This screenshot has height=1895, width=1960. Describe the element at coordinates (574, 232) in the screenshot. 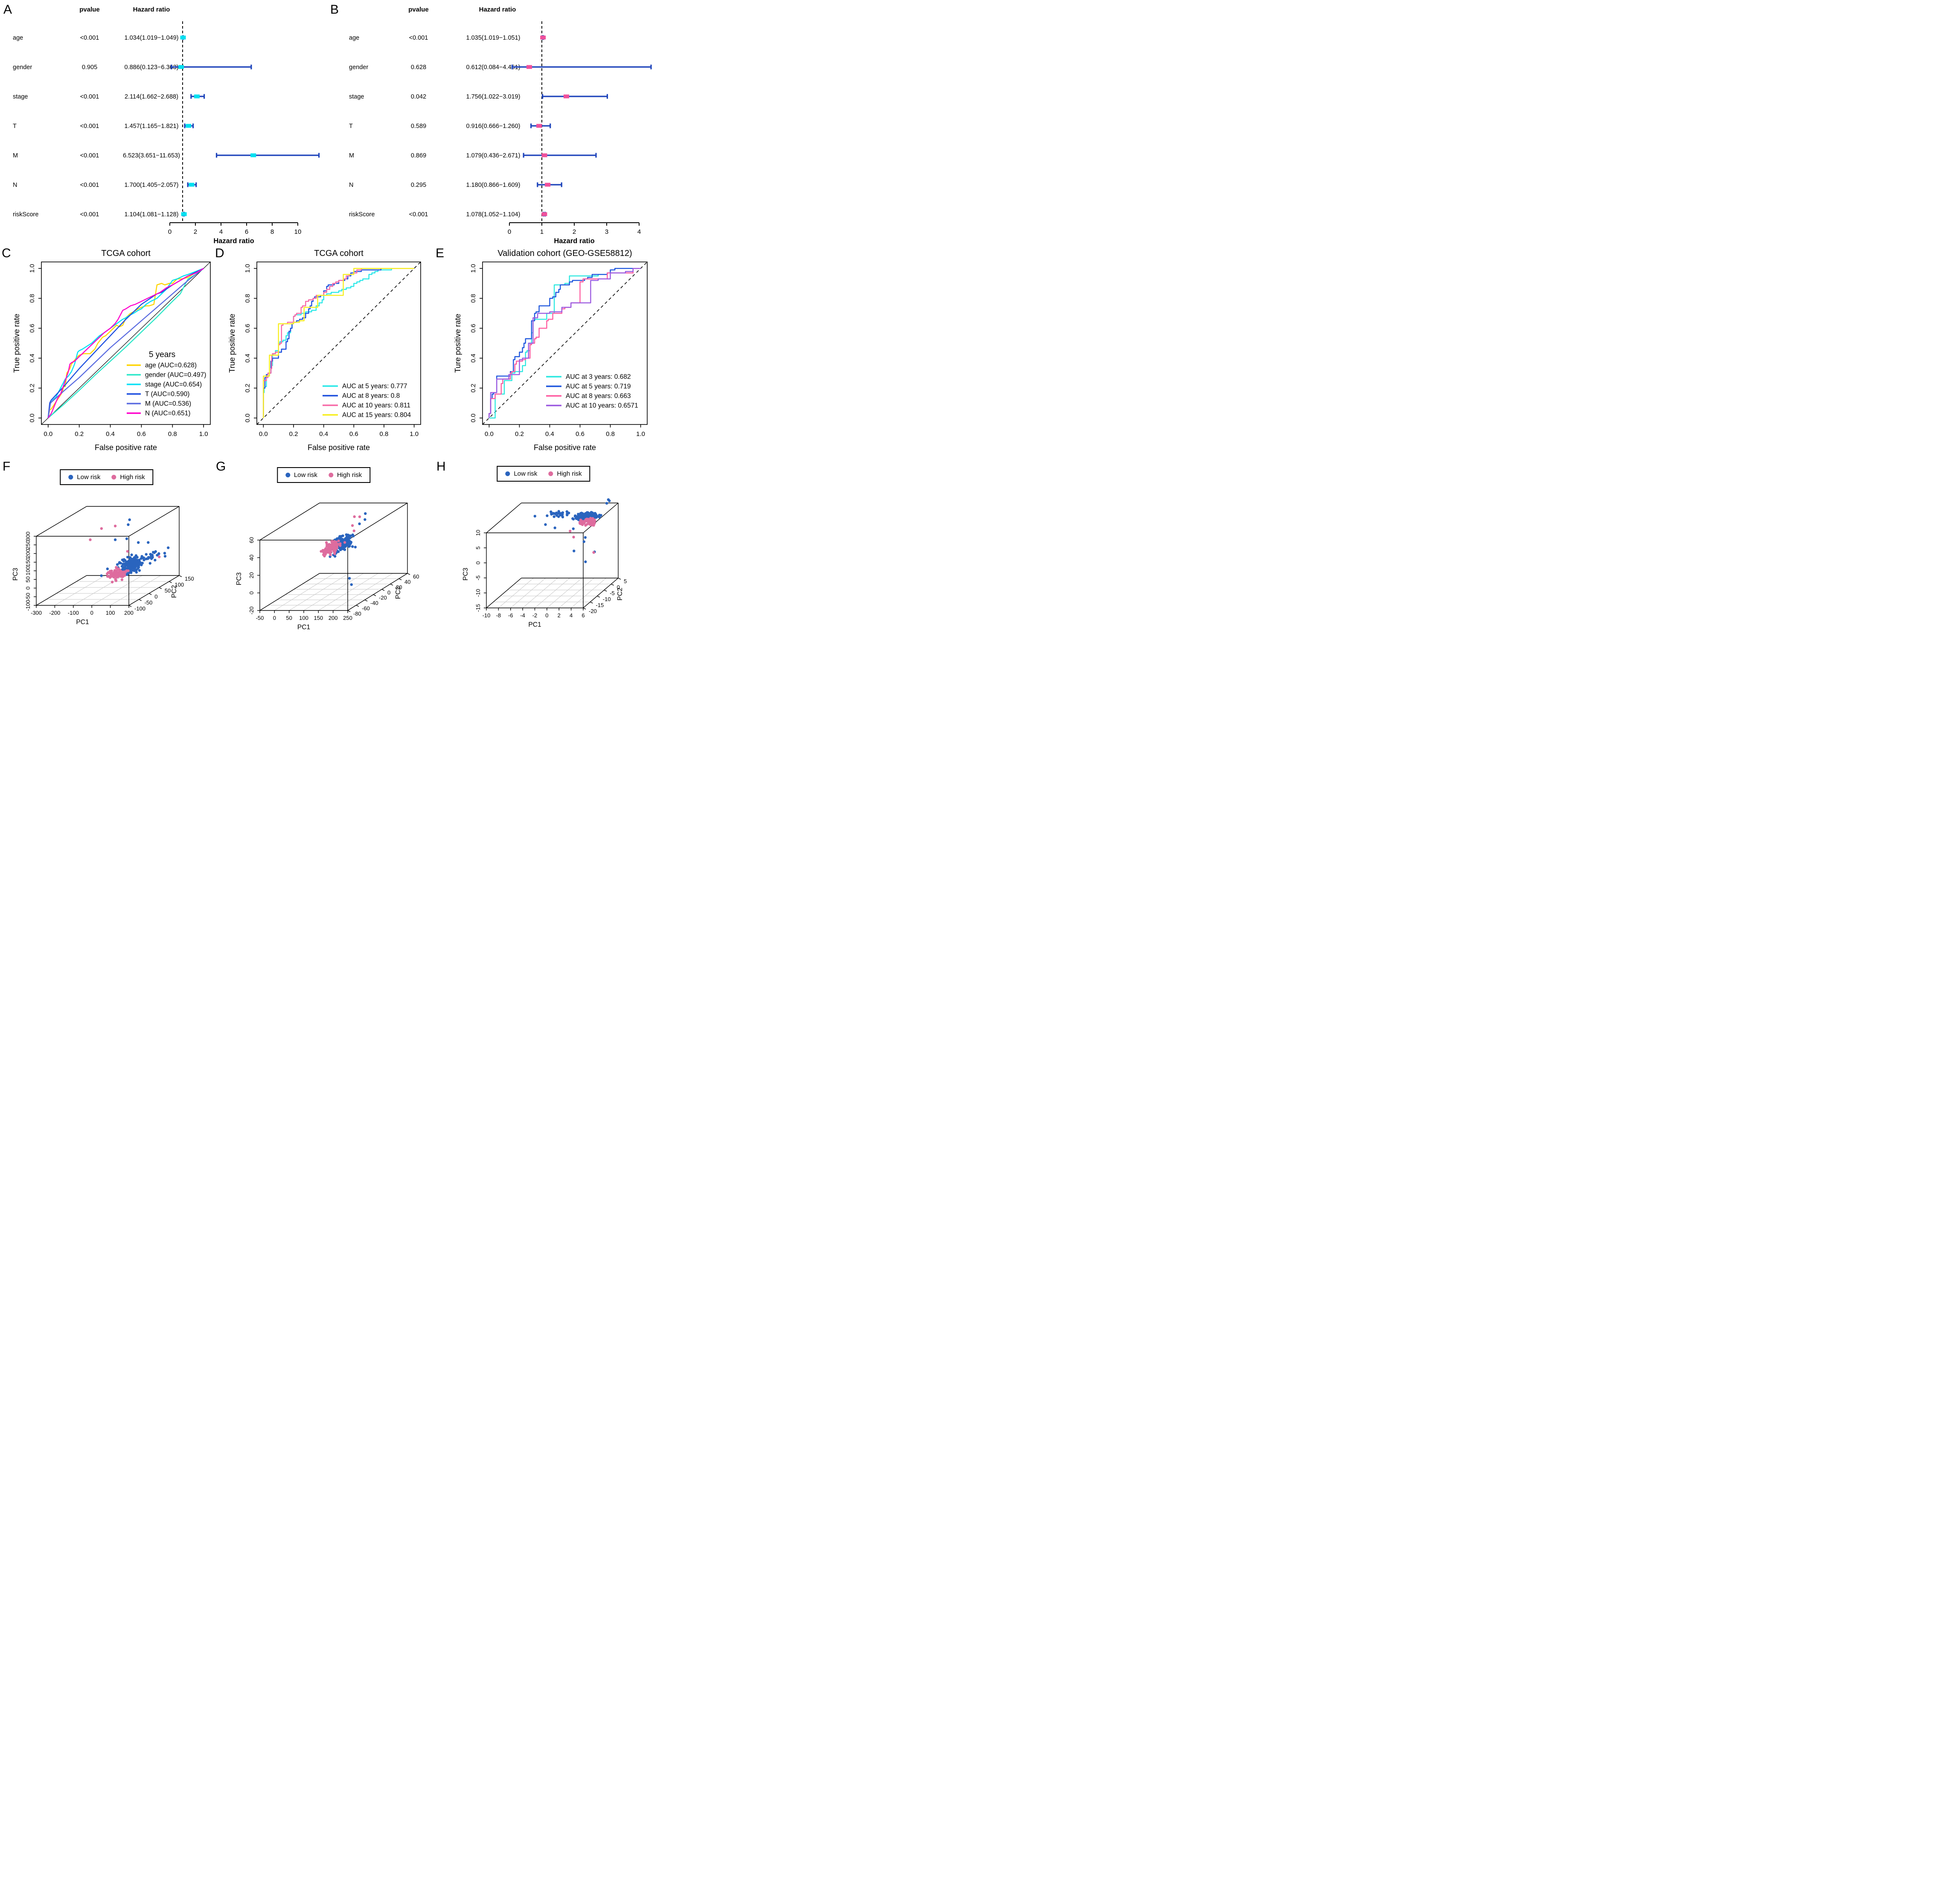

I see `svg-text: 2` at that location.